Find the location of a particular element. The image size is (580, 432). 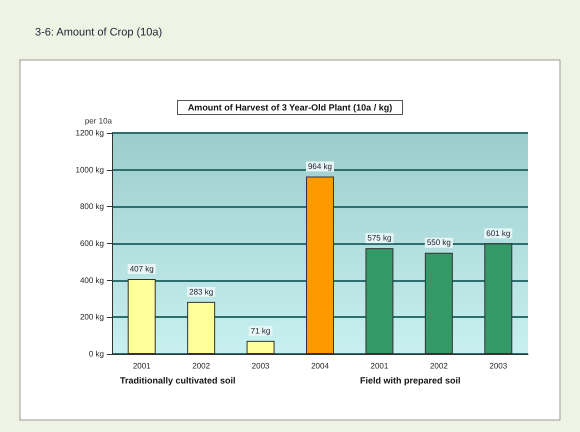

data-label: 550 kg is located at coordinates (438, 243).